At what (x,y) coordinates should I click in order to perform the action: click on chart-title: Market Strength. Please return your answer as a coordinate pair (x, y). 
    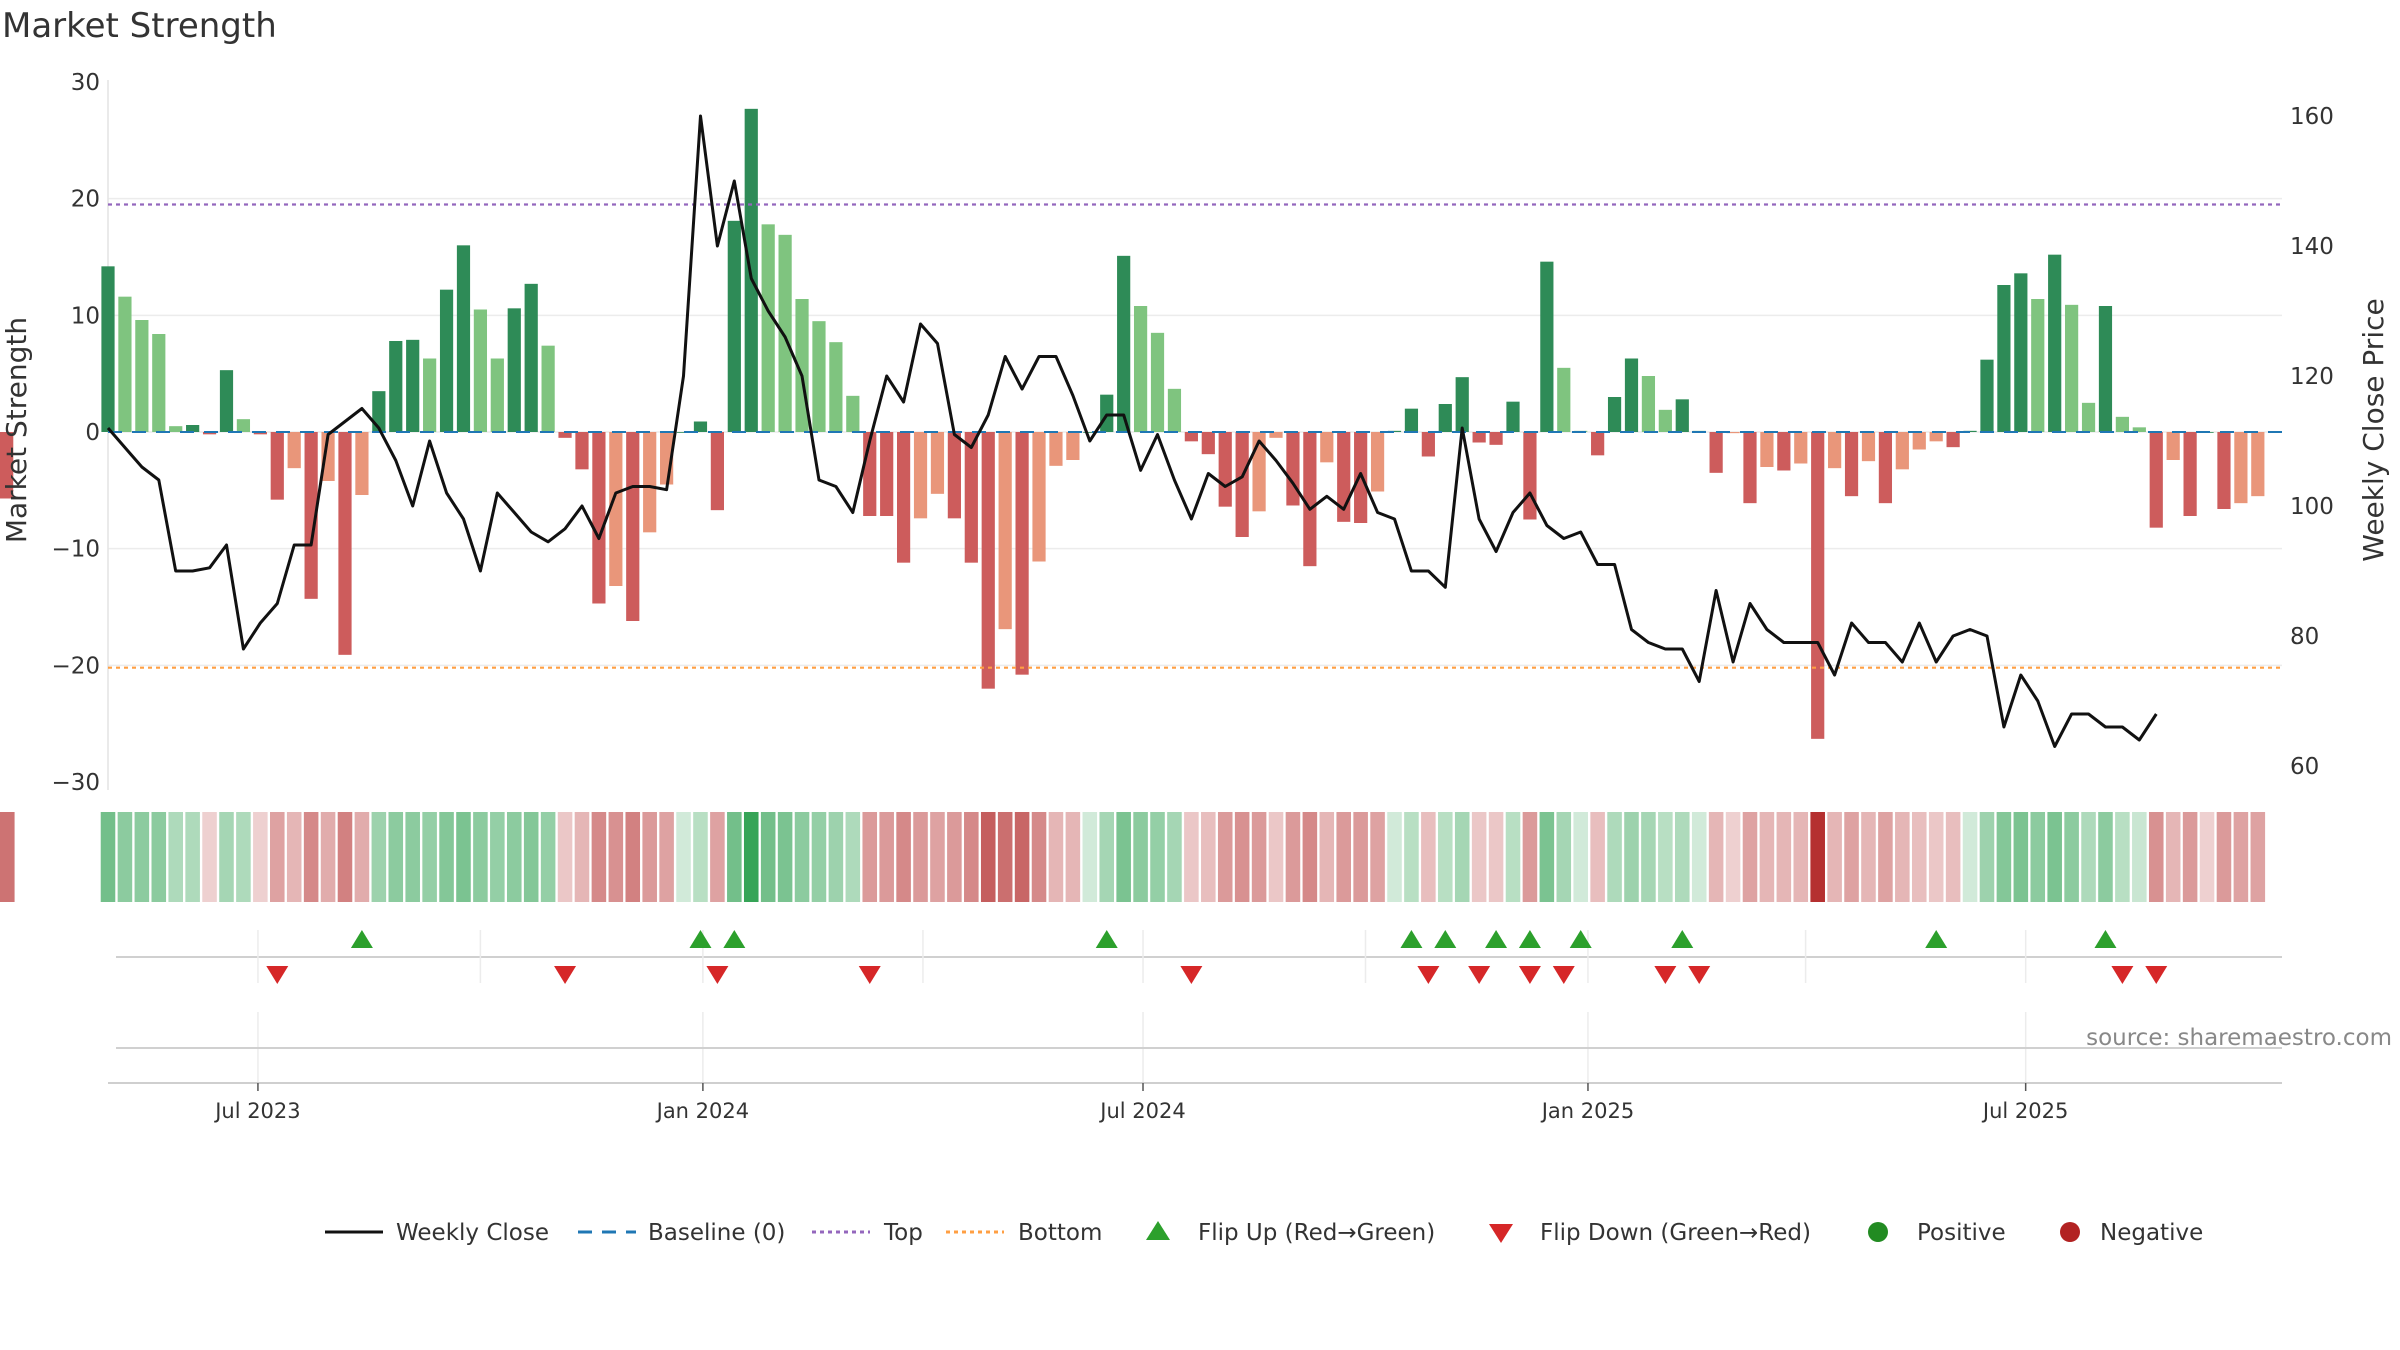
    Looking at the image, I should click on (139, 26).